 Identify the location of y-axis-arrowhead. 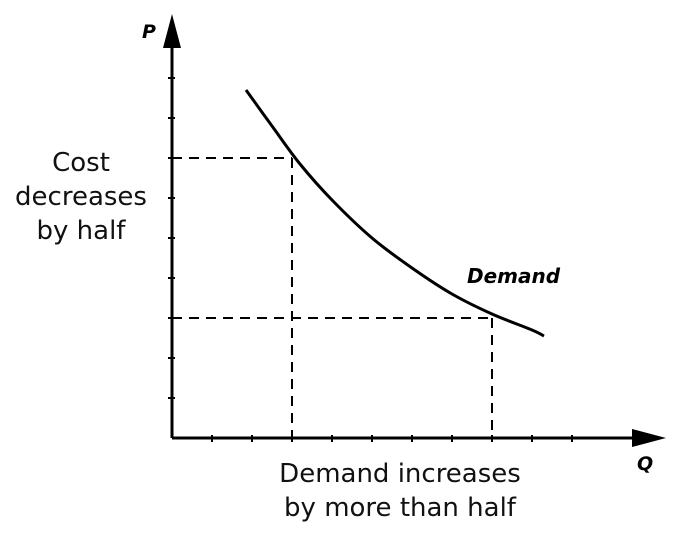
(172, 31).